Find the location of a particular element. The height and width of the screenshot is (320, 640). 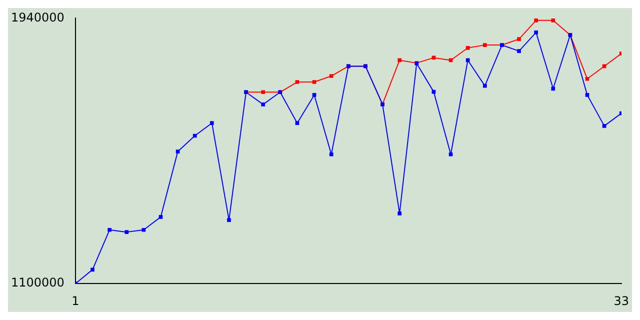

y-tick-label: 1100000 is located at coordinates (37, 283).